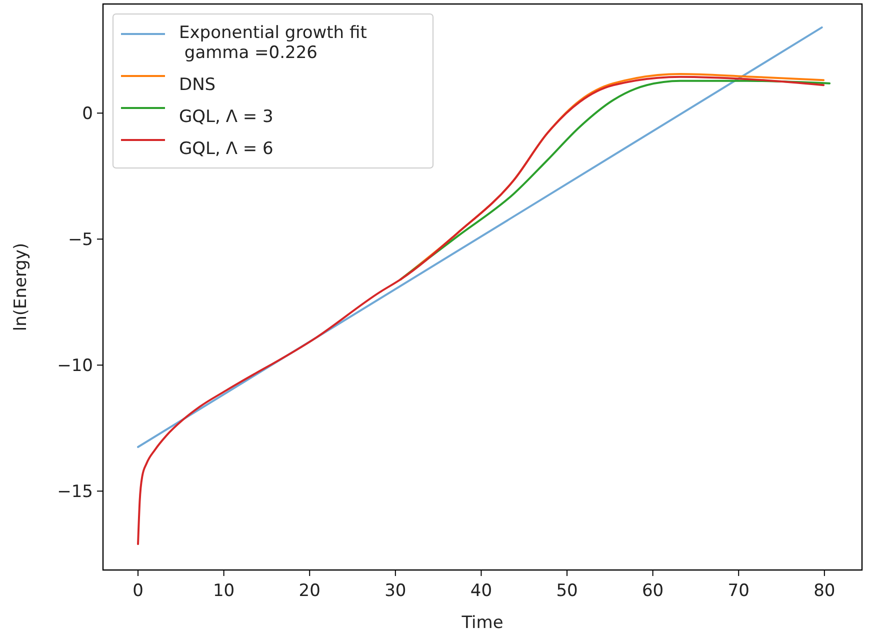  Describe the element at coordinates (21, 287) in the screenshot. I see `y-axis-title: ln(Energy)` at that location.